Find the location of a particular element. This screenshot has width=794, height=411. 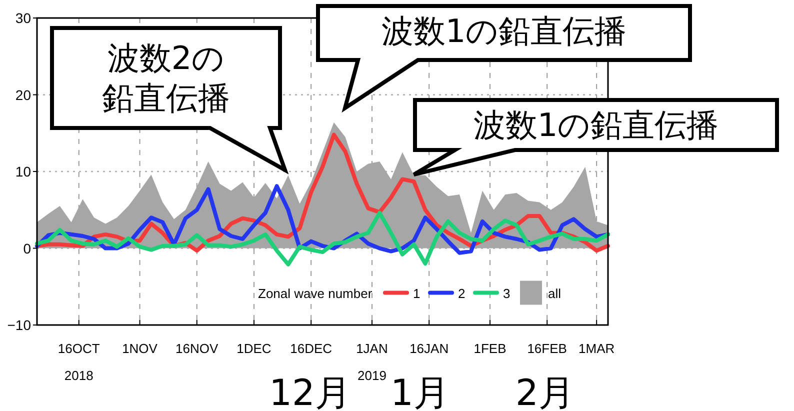

x-tick-label: 1NOV is located at coordinates (140, 348).